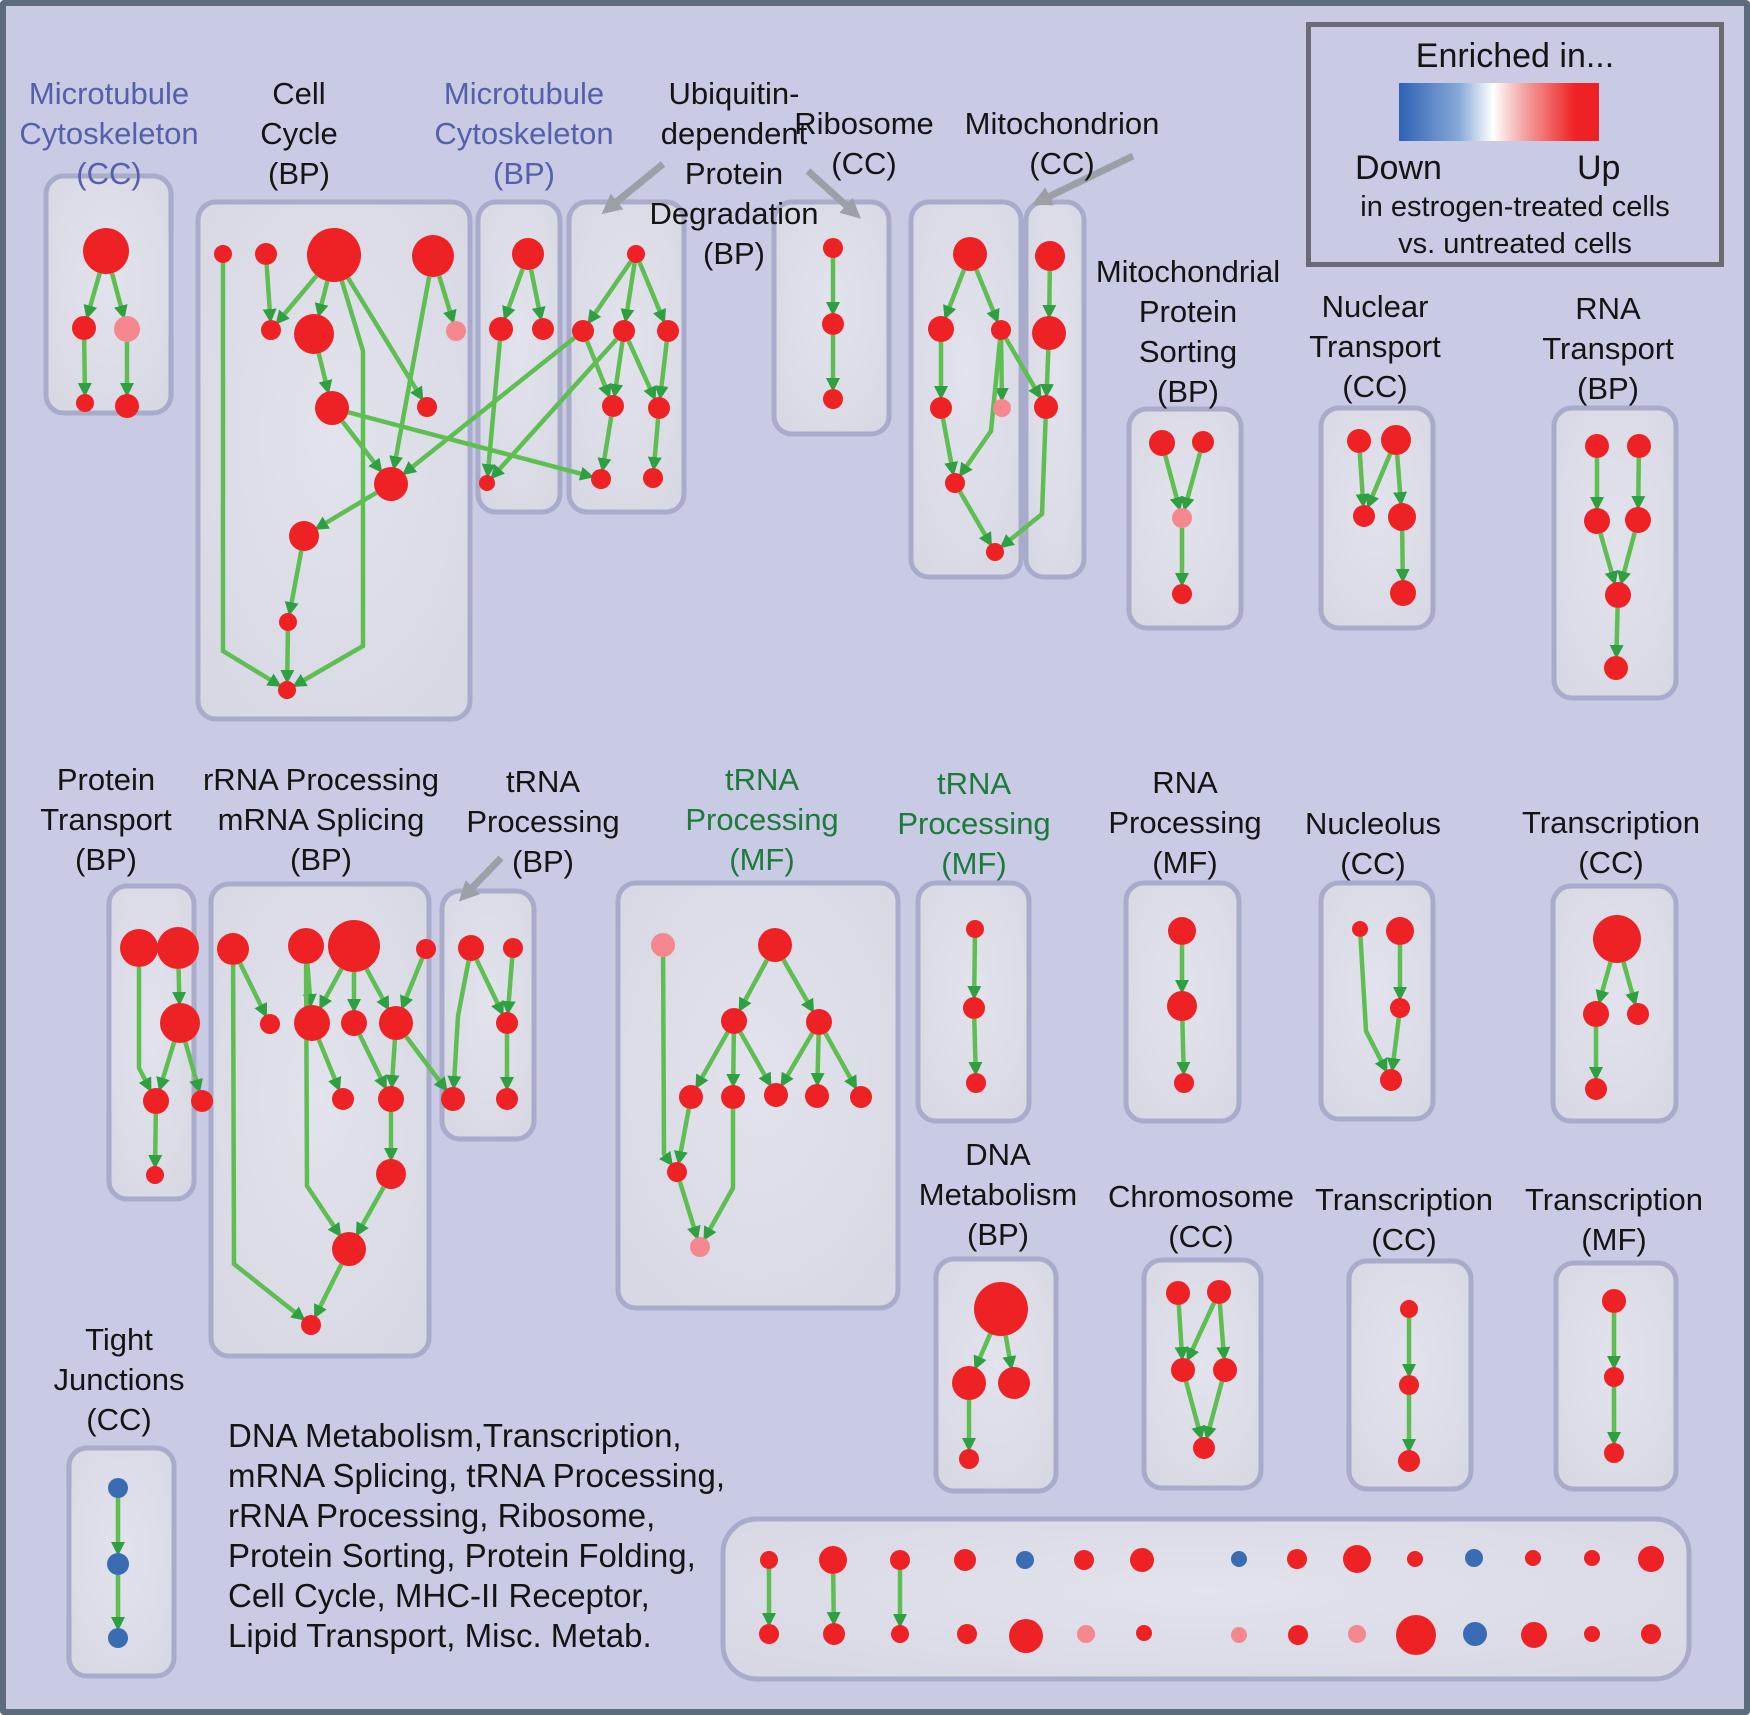 This screenshot has width=1750, height=1715. Describe the element at coordinates (1404, 1219) in the screenshot. I see `cluster-label-transcription-cc-bottom: Transcription (CC)` at that location.